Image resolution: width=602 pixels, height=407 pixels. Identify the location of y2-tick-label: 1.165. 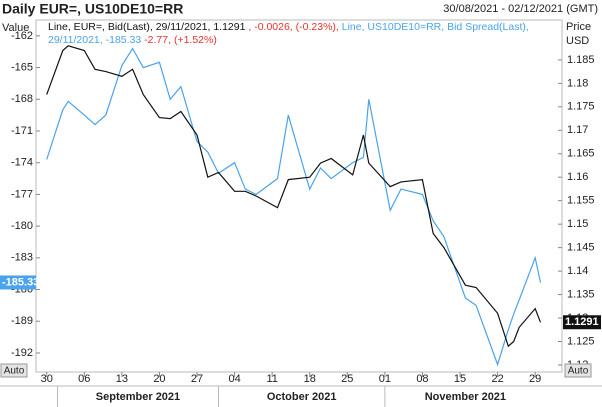
(581, 154).